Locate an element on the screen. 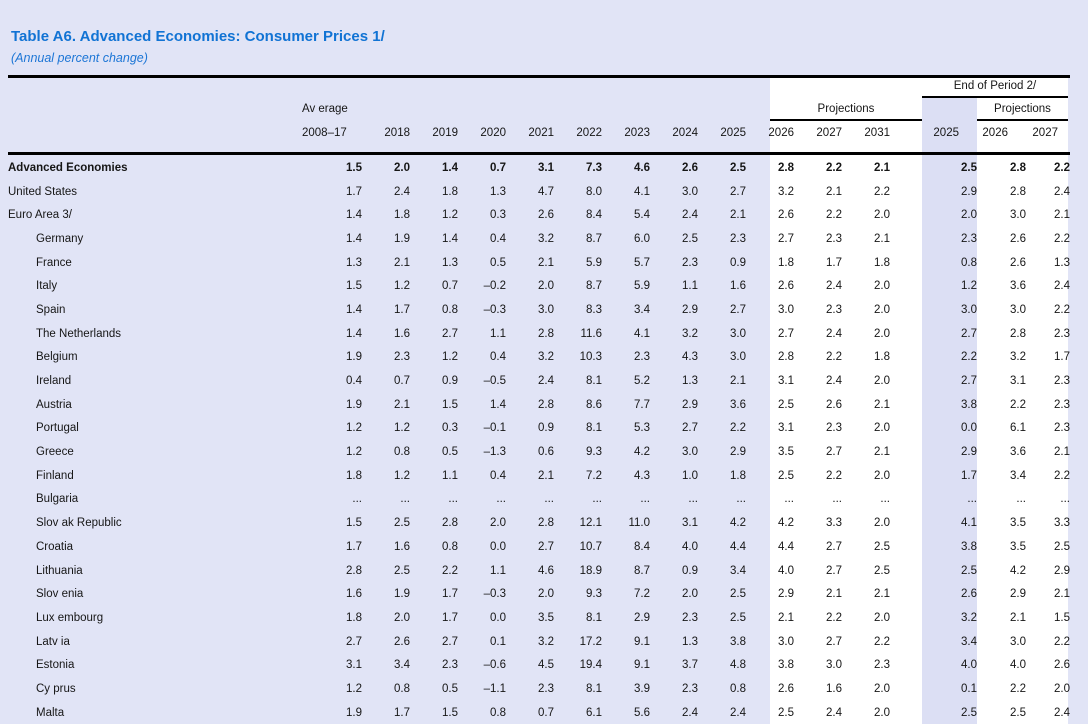 The image size is (1088, 724). table-cell: 4.4 is located at coordinates (786, 546).